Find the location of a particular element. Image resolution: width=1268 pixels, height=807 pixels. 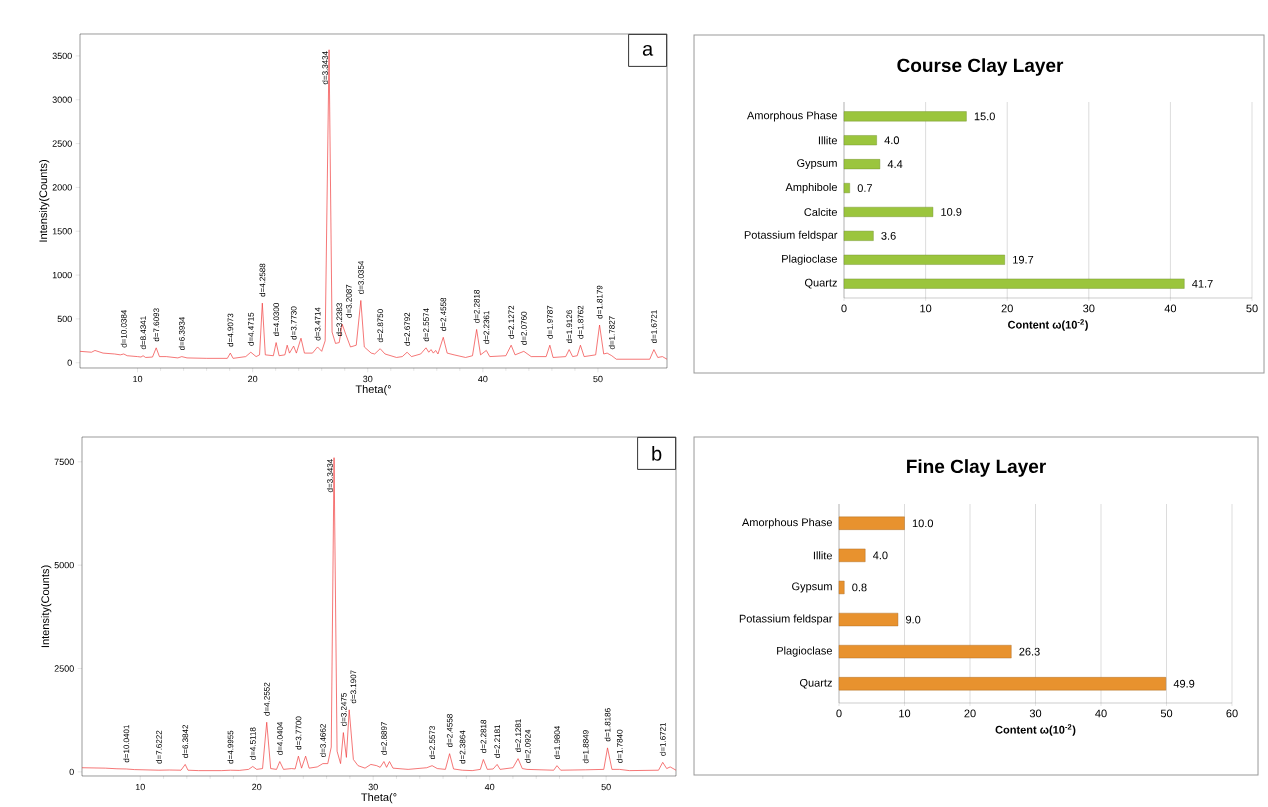

annotation: d=10.0384 is located at coordinates (123, 328).